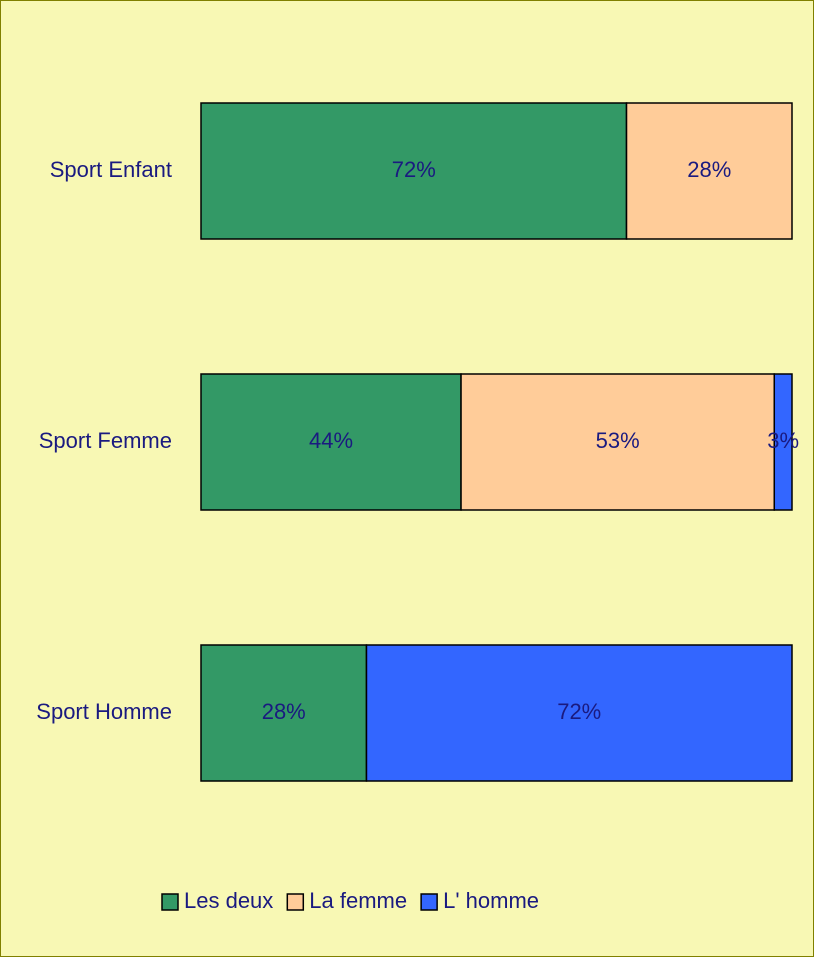  I want to click on data-label: 44%, so click(331, 440).